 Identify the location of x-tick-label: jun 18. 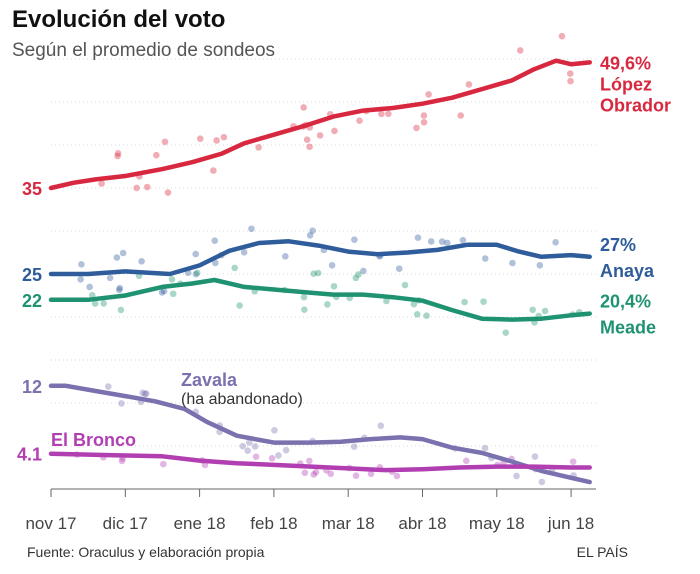
(570, 523).